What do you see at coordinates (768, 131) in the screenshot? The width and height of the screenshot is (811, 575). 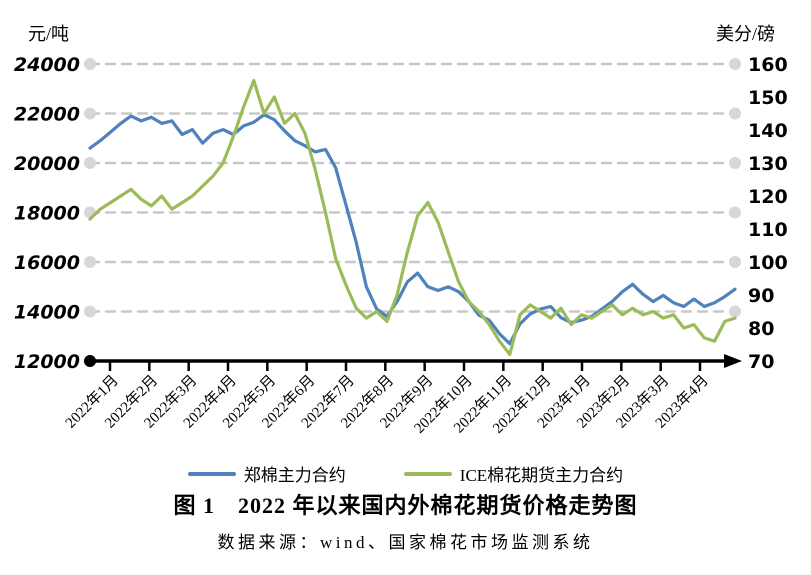 I see `right-axis-tick-label: 140` at bounding box center [768, 131].